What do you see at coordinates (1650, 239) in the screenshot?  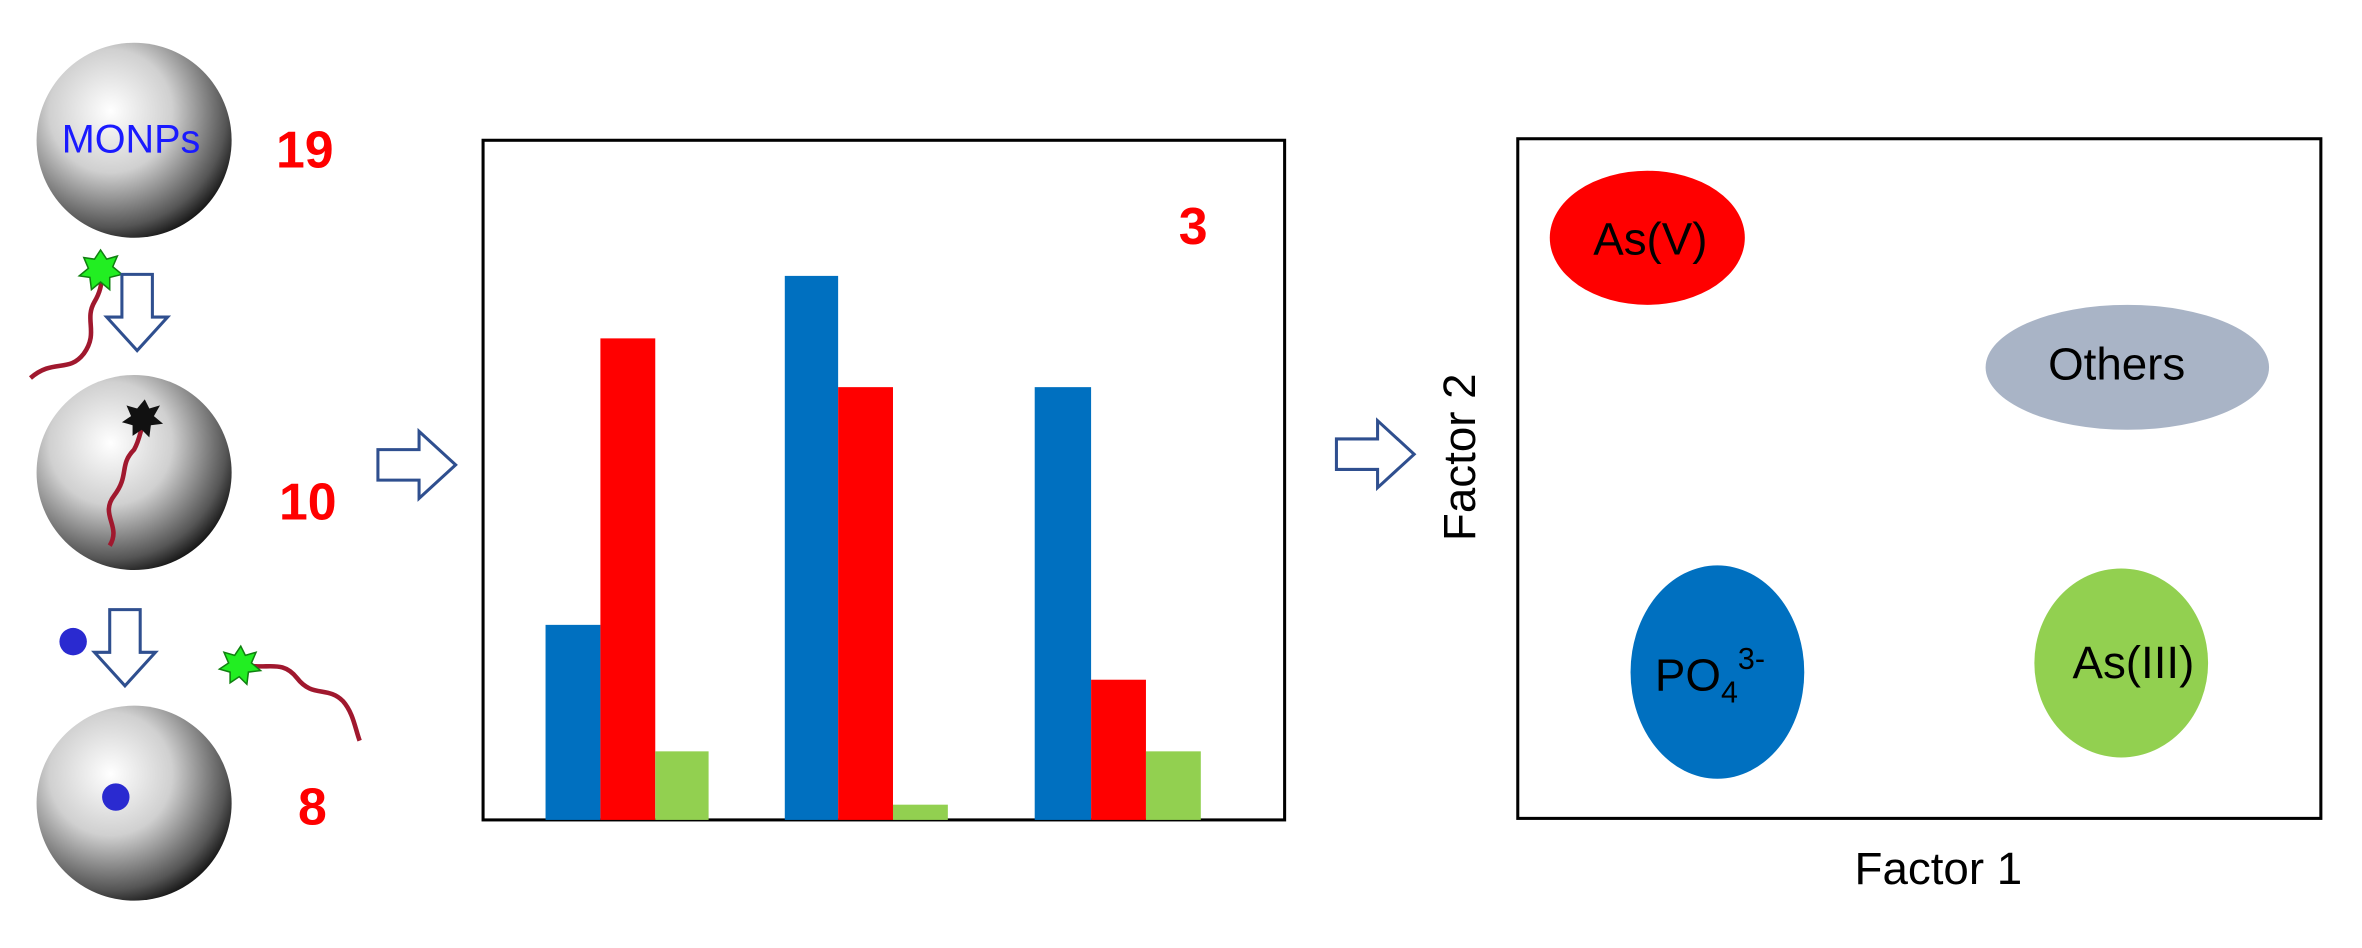 I see `cluster-label: As(V)` at bounding box center [1650, 239].